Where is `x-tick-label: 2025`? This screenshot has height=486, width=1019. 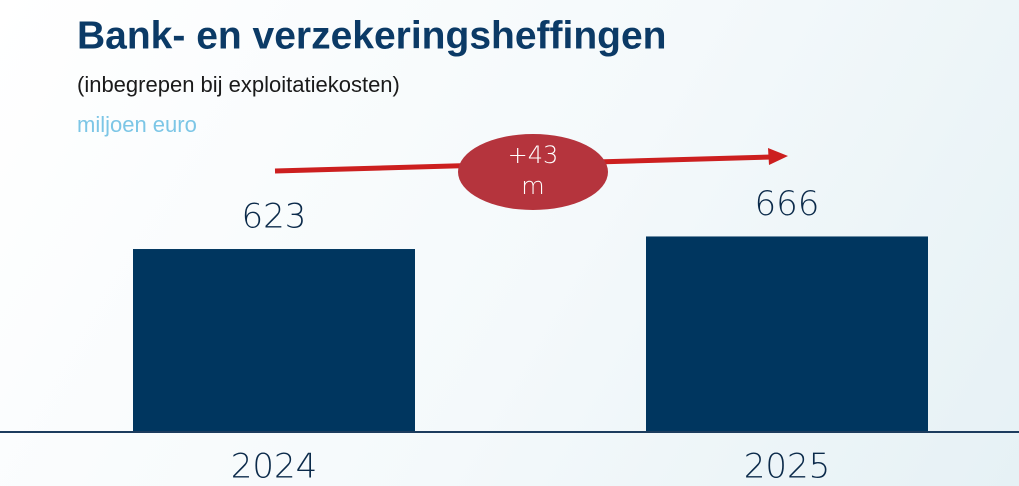 x-tick-label: 2025 is located at coordinates (787, 466).